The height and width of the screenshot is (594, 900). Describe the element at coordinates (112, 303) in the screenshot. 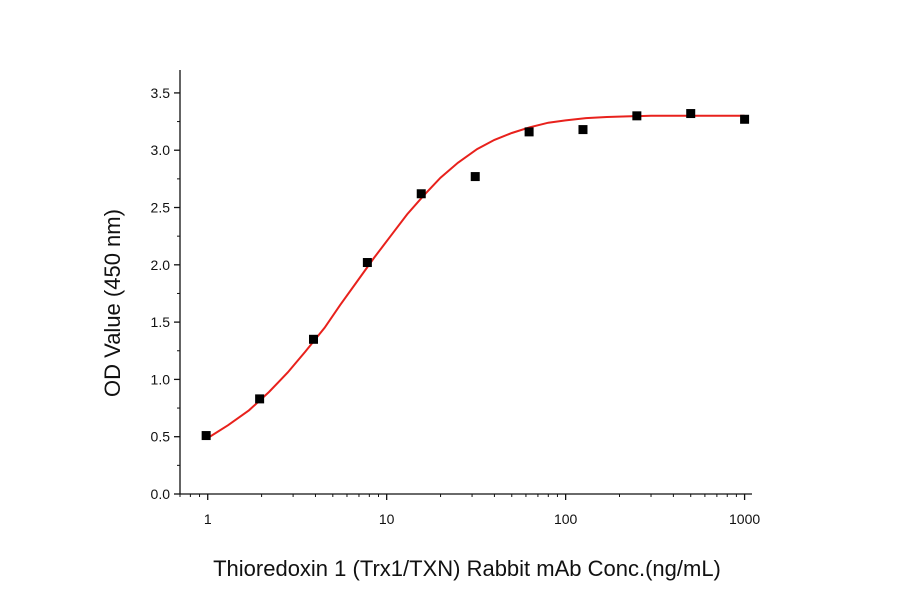

I see `y-axis-title: OD Value (450 nm)` at that location.